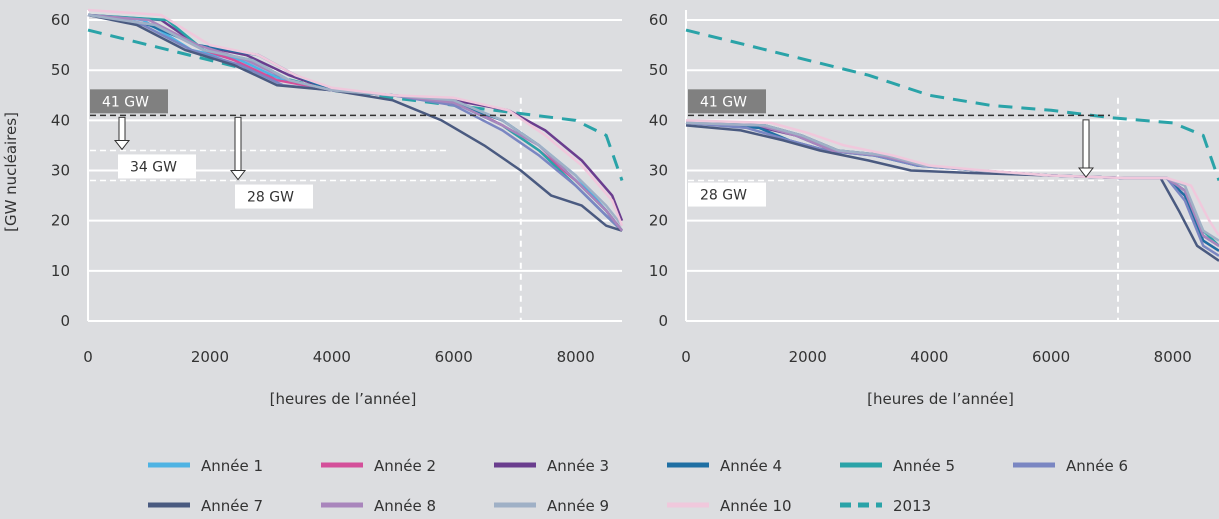 The height and width of the screenshot is (519, 1219). I want to click on legend-item: Année 6, so click(1070, 466).